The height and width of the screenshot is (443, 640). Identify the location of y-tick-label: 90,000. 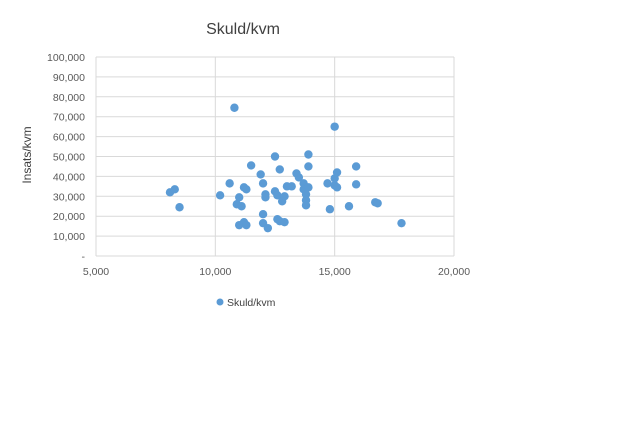
(69, 78).